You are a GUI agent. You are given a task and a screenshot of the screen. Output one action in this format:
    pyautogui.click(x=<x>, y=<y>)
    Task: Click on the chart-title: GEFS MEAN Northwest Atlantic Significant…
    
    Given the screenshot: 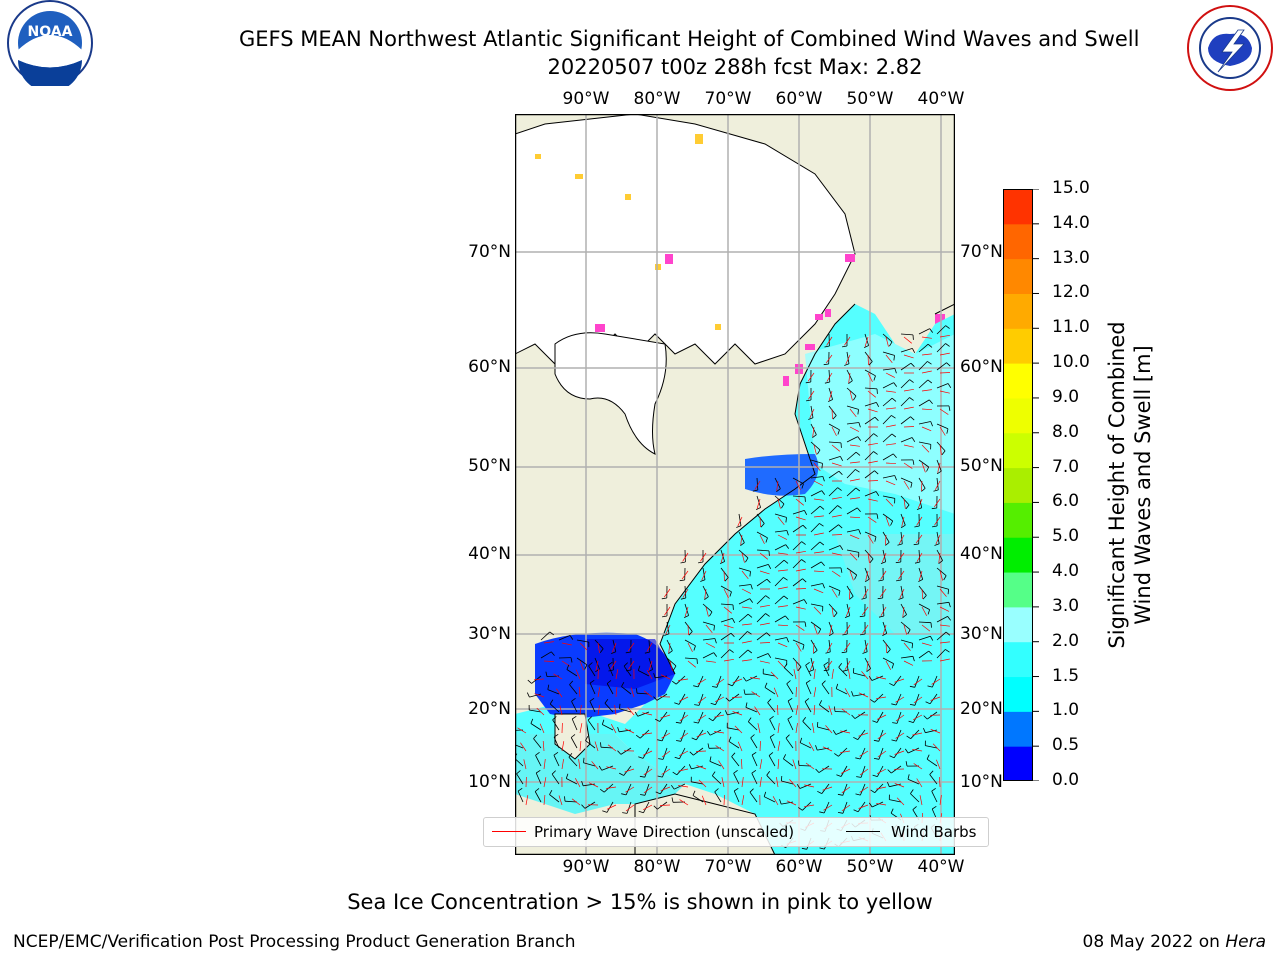 What is the action you would take?
    pyautogui.click(x=689, y=39)
    